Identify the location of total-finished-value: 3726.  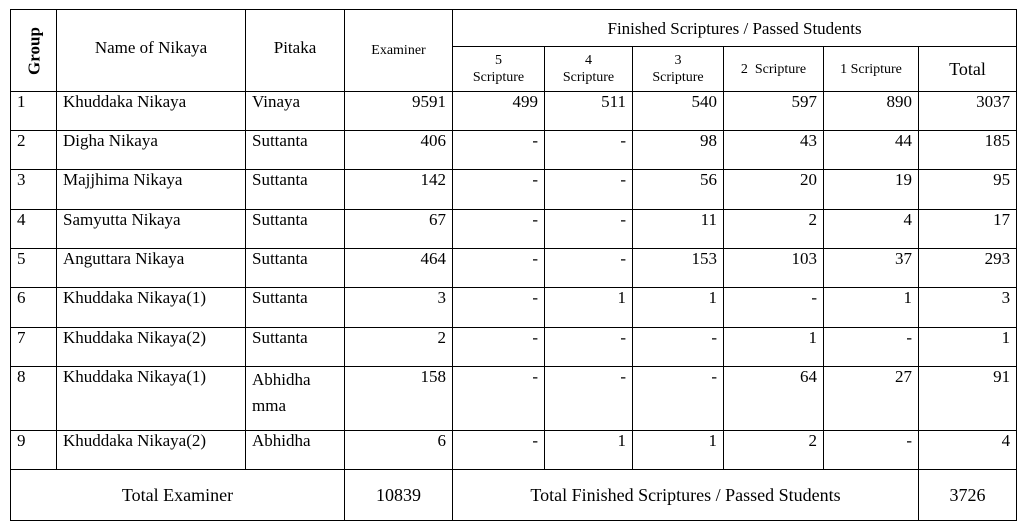
(967, 495).